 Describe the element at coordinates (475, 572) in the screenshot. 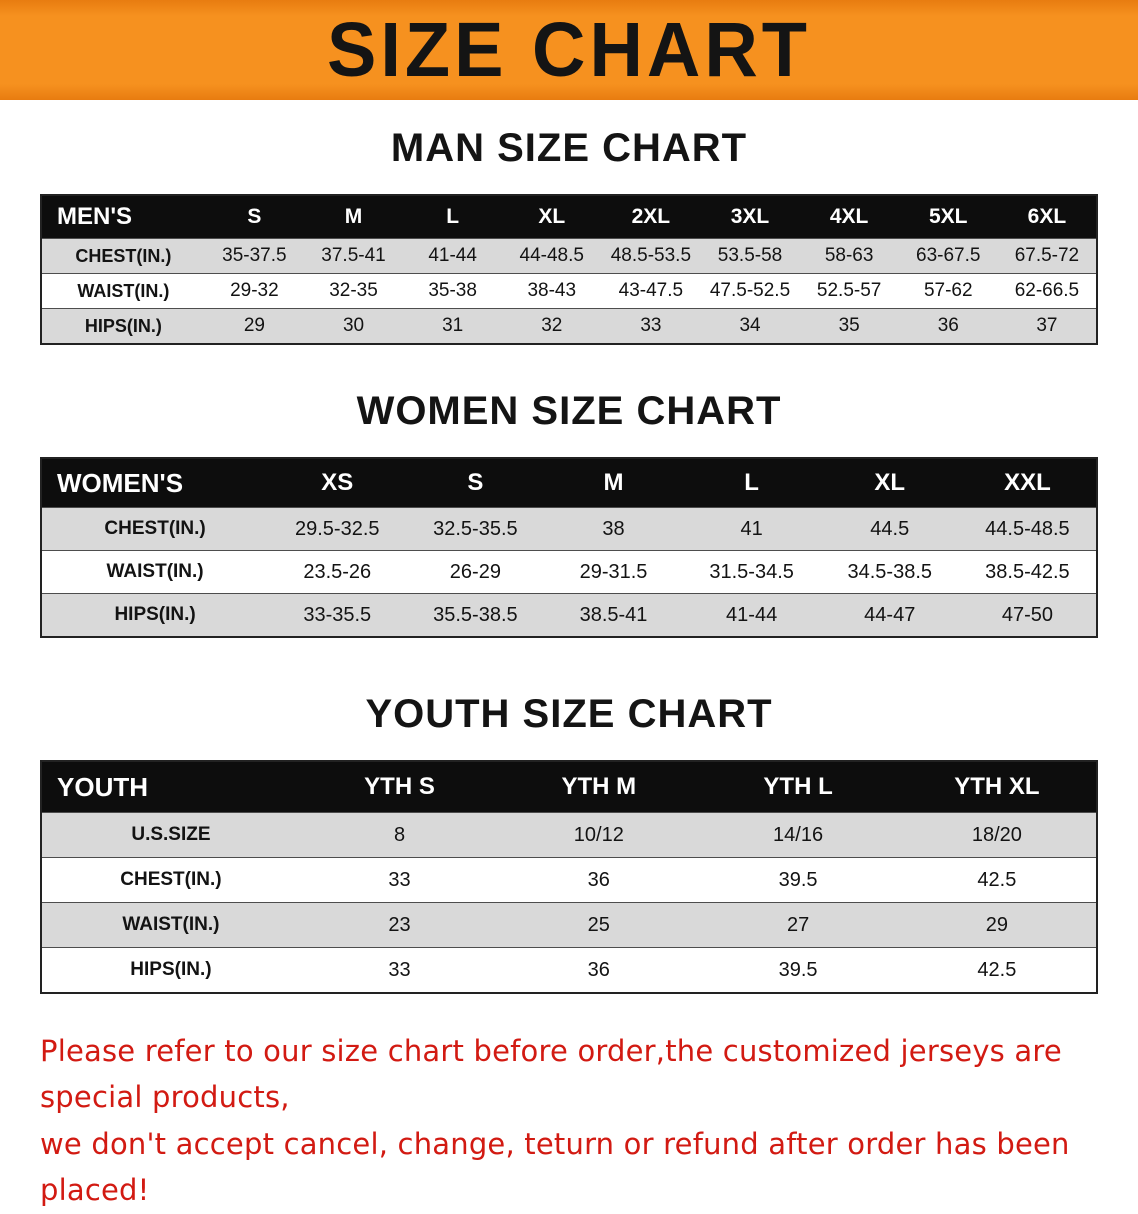

I see `size-value-cell: 26-29` at that location.